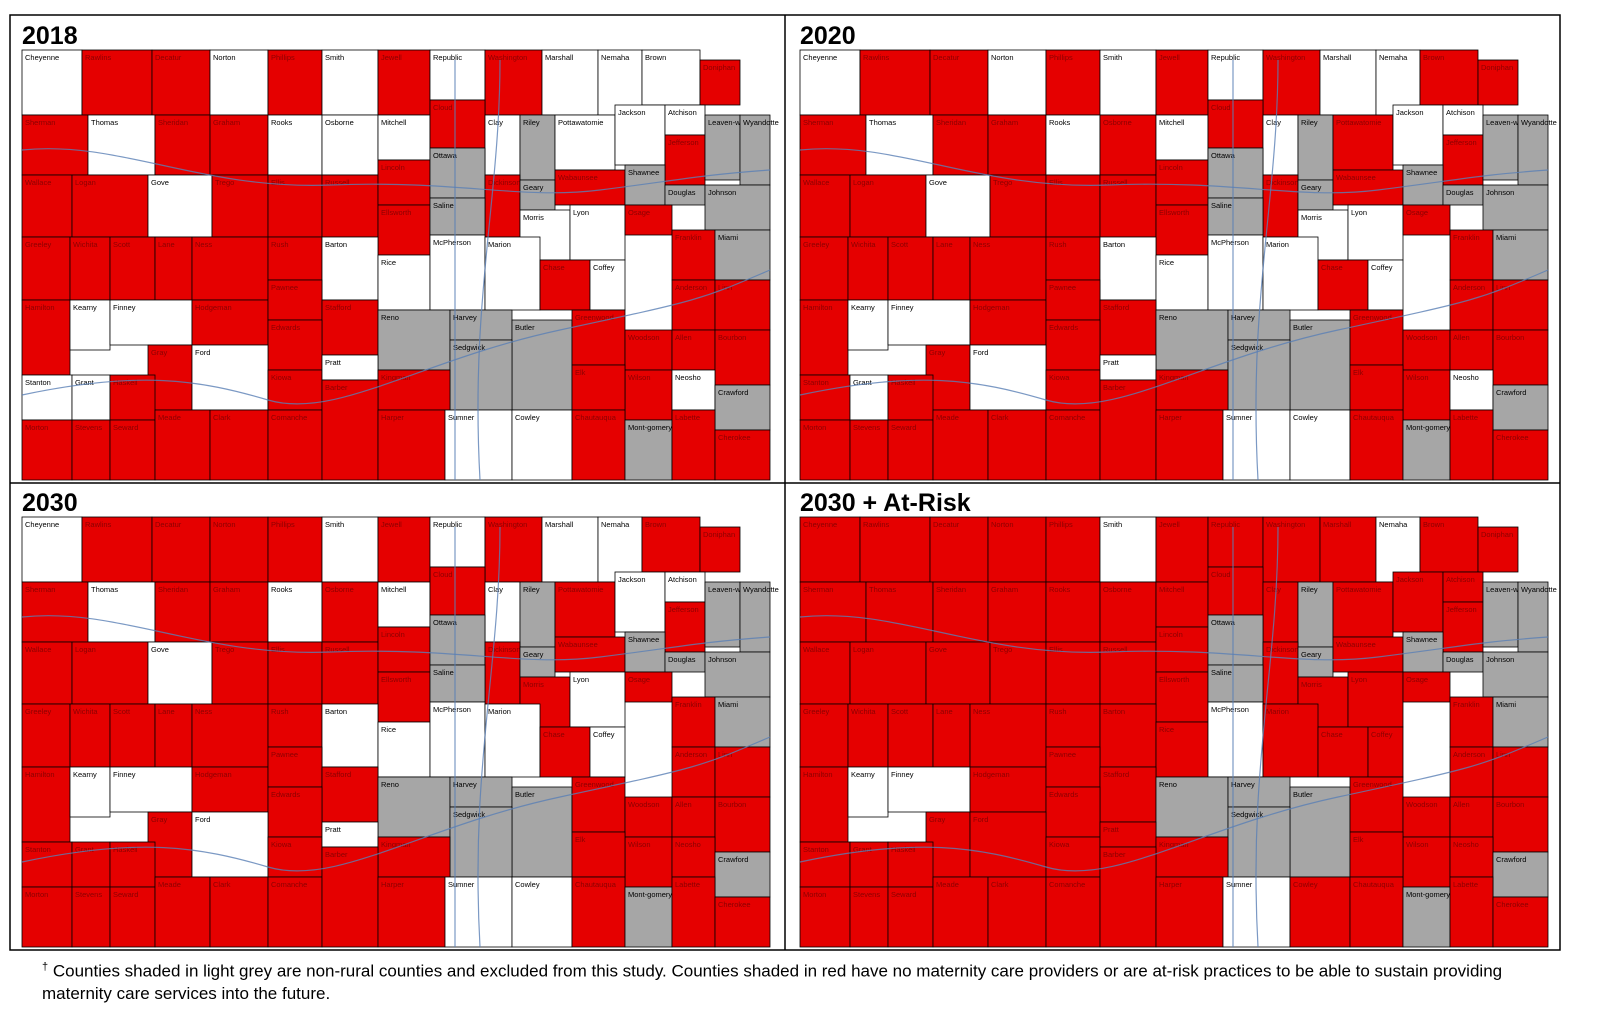 This screenshot has height=1029, width=1600. Describe the element at coordinates (443, 574) in the screenshot. I see `county-label: Cloud` at that location.